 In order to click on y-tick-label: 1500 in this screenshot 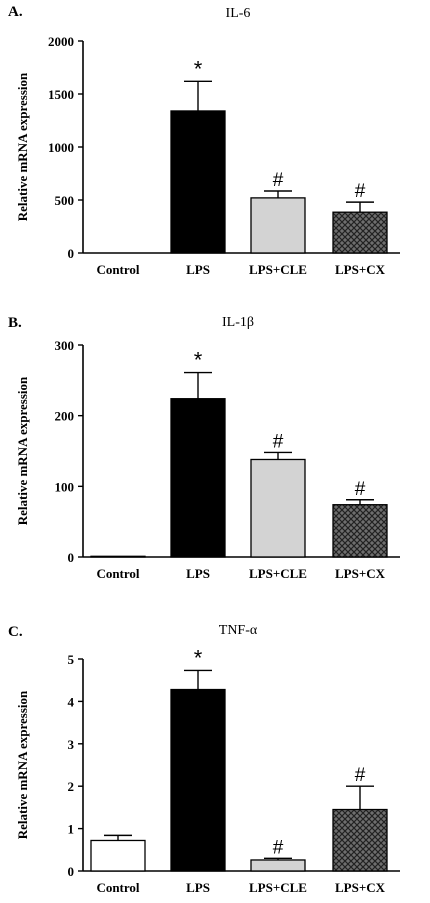, I will do `click(61, 94)`.